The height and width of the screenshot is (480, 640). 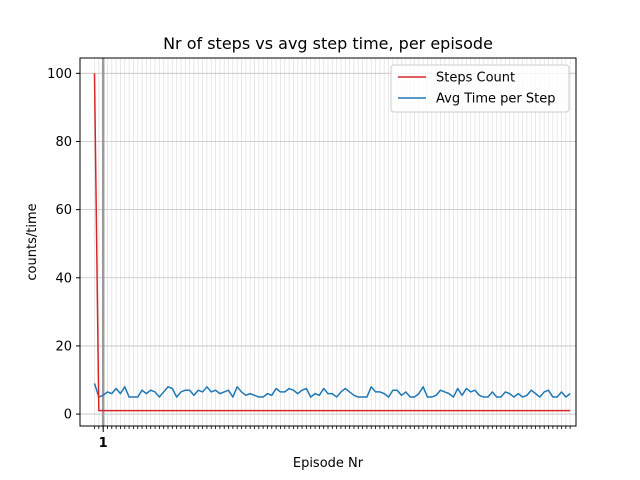 I want to click on y-tick-label: 40, so click(x=63, y=278).